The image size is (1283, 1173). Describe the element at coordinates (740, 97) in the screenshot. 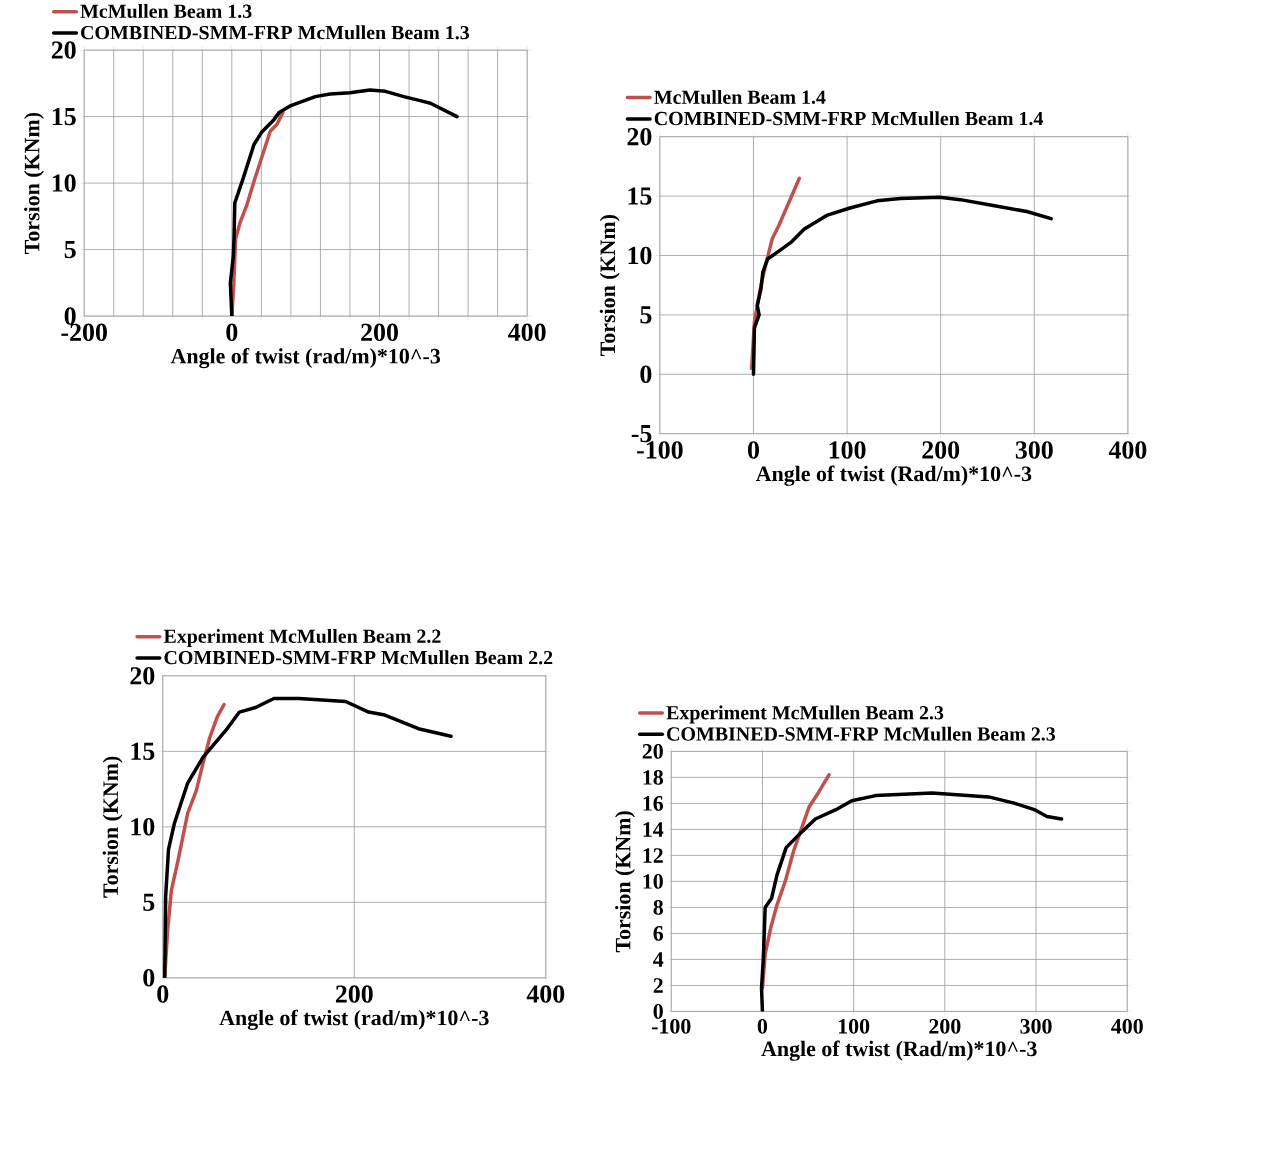

I see `legend-label: McMullen Beam 1.4` at that location.